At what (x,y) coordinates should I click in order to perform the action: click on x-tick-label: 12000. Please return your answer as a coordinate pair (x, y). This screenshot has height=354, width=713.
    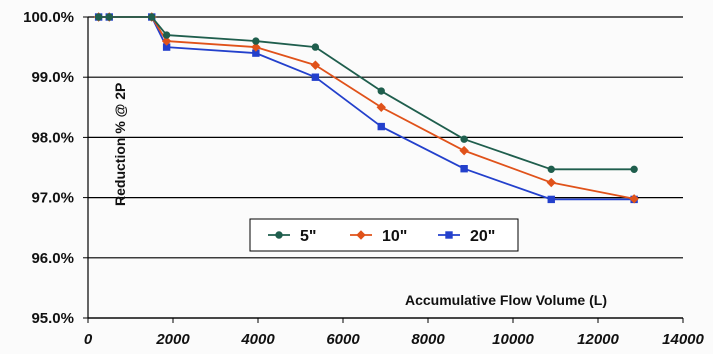
    Looking at the image, I should click on (598, 339).